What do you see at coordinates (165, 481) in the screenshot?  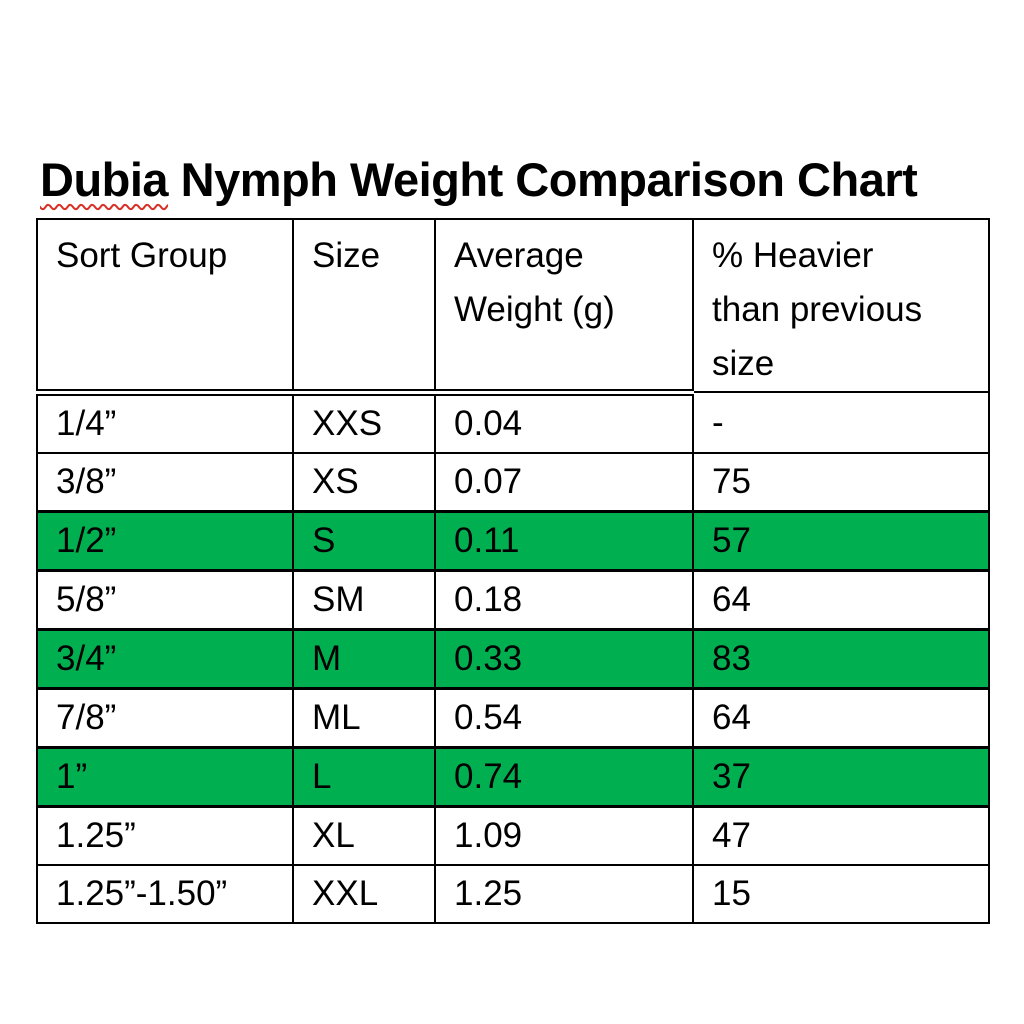 I see `cell-sort-group: 3/8”` at bounding box center [165, 481].